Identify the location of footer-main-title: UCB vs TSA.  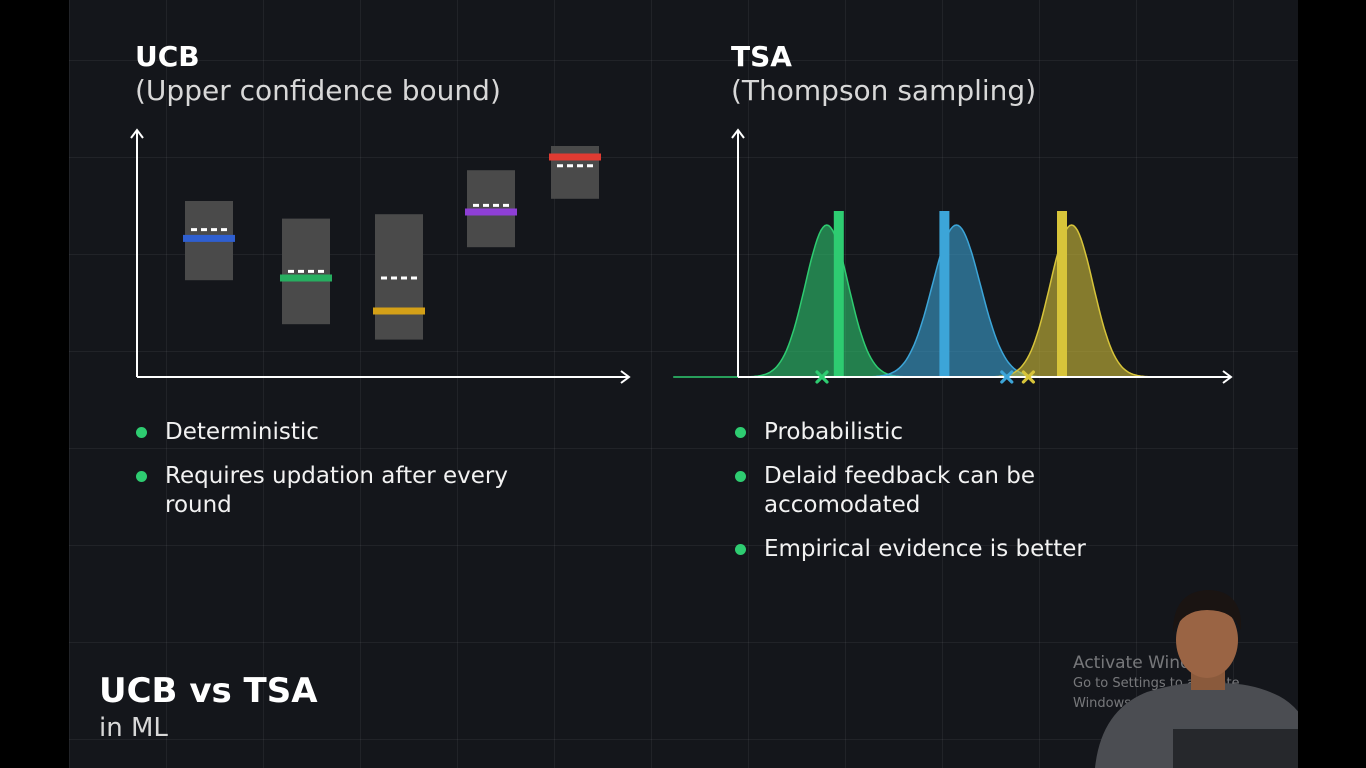
(208, 691).